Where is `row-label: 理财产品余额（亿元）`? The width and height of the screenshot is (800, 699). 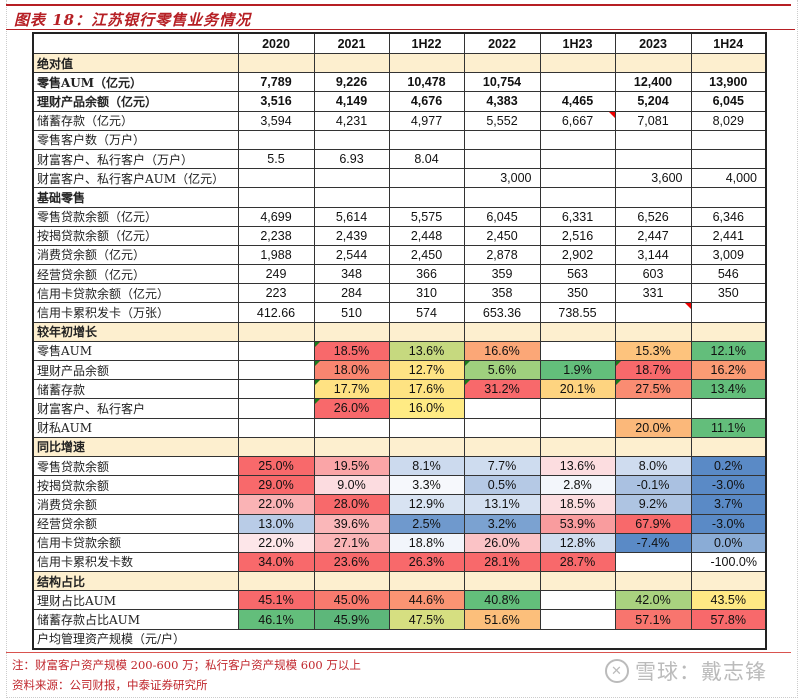 row-label: 理财产品余额（亿元） is located at coordinates (135, 101).